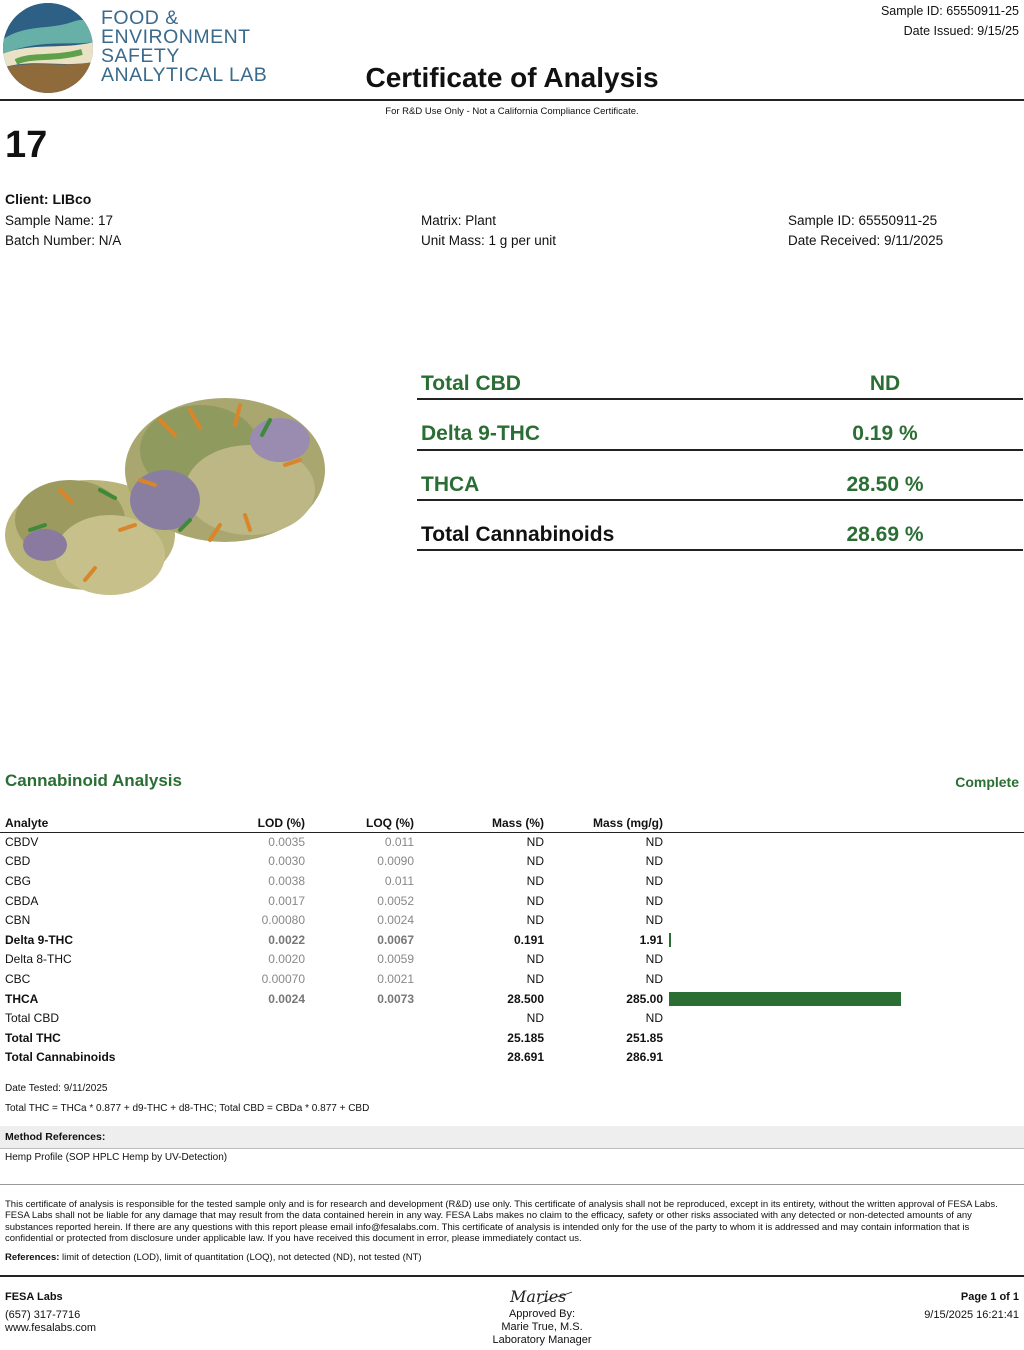  I want to click on analysis-status: Complete, so click(987, 782).